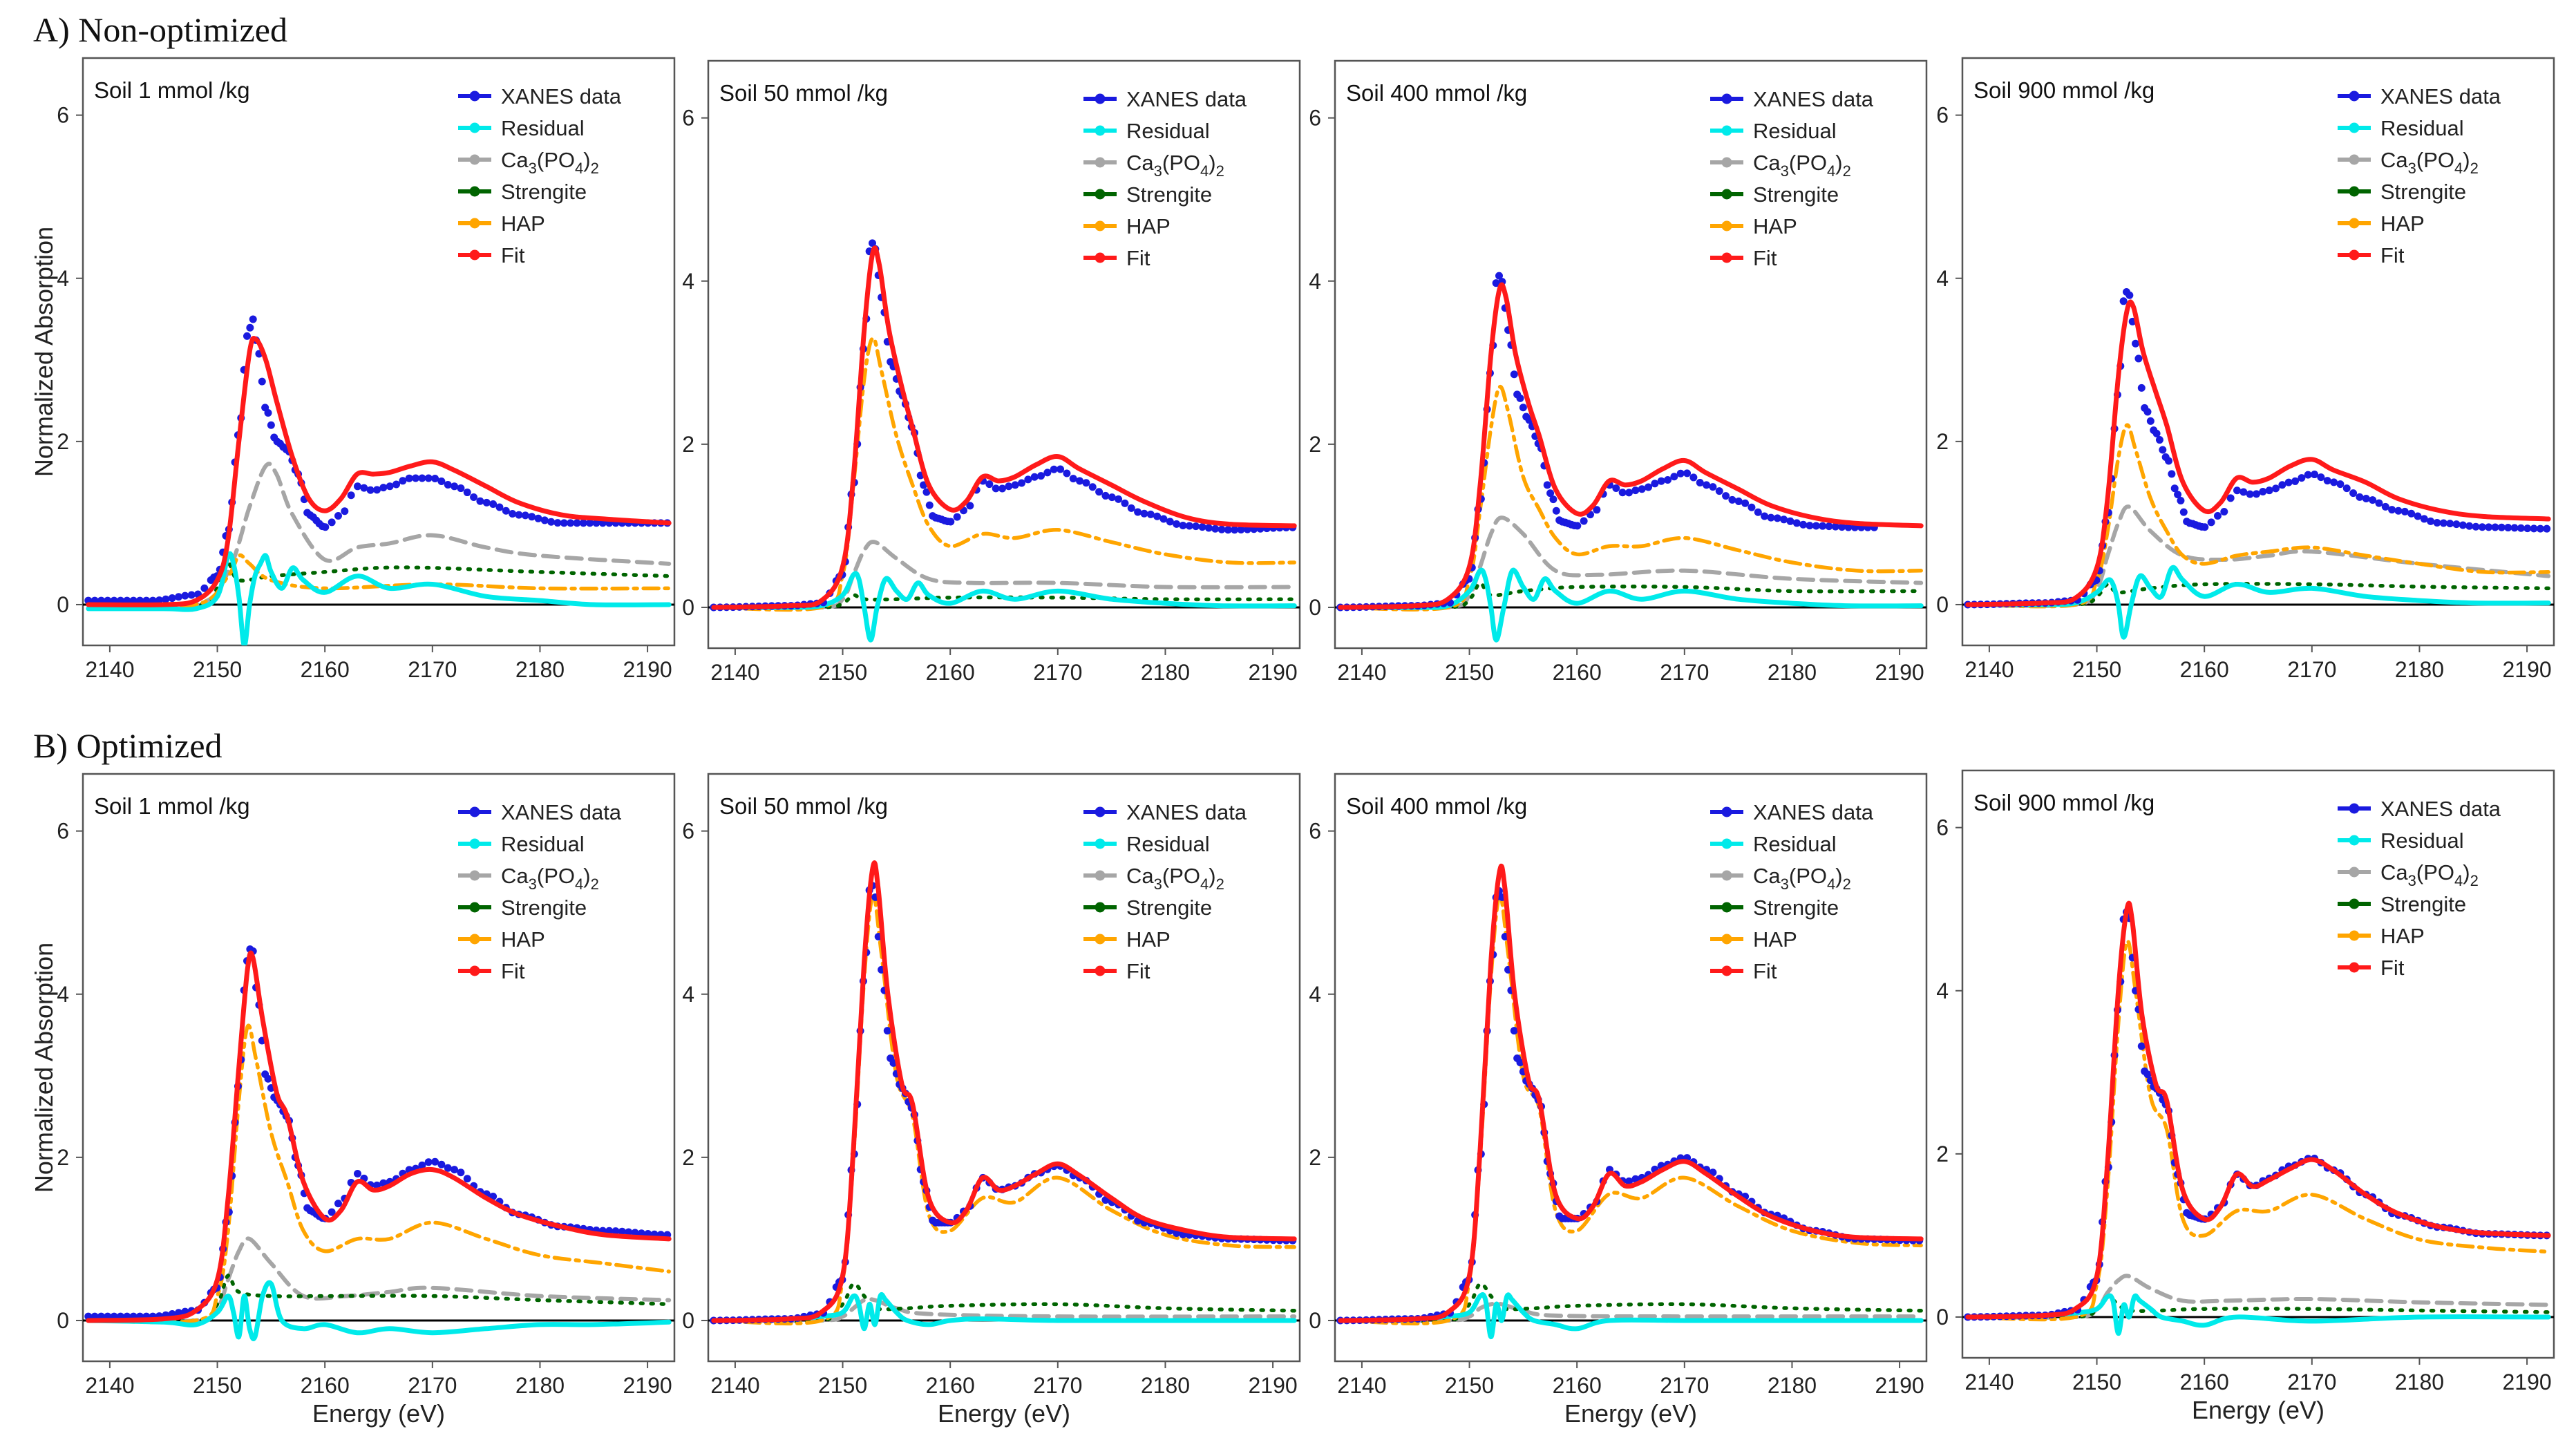 The height and width of the screenshot is (1429, 2576). I want to click on legend-item-ca: Ca3(PO4)2, so click(1780, 165).